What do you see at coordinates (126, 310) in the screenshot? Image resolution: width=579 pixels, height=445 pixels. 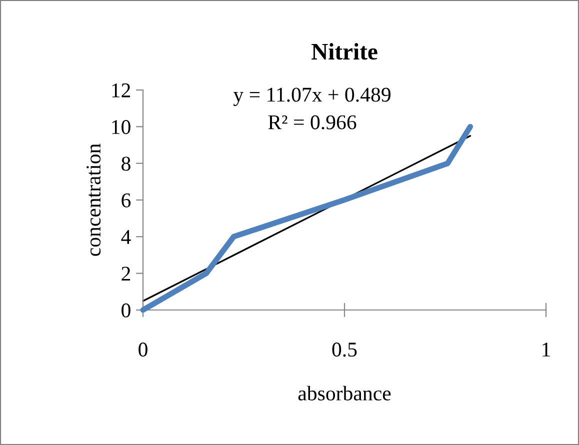 I see `y-tick-label: 0` at bounding box center [126, 310].